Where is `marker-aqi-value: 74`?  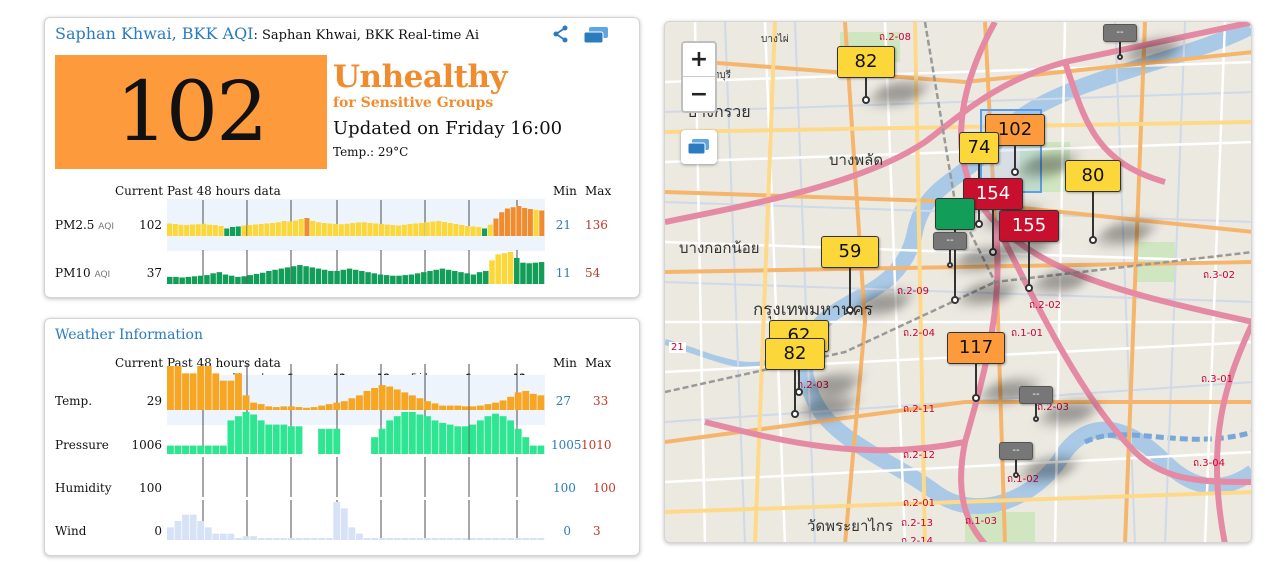 marker-aqi-value: 74 is located at coordinates (979, 148).